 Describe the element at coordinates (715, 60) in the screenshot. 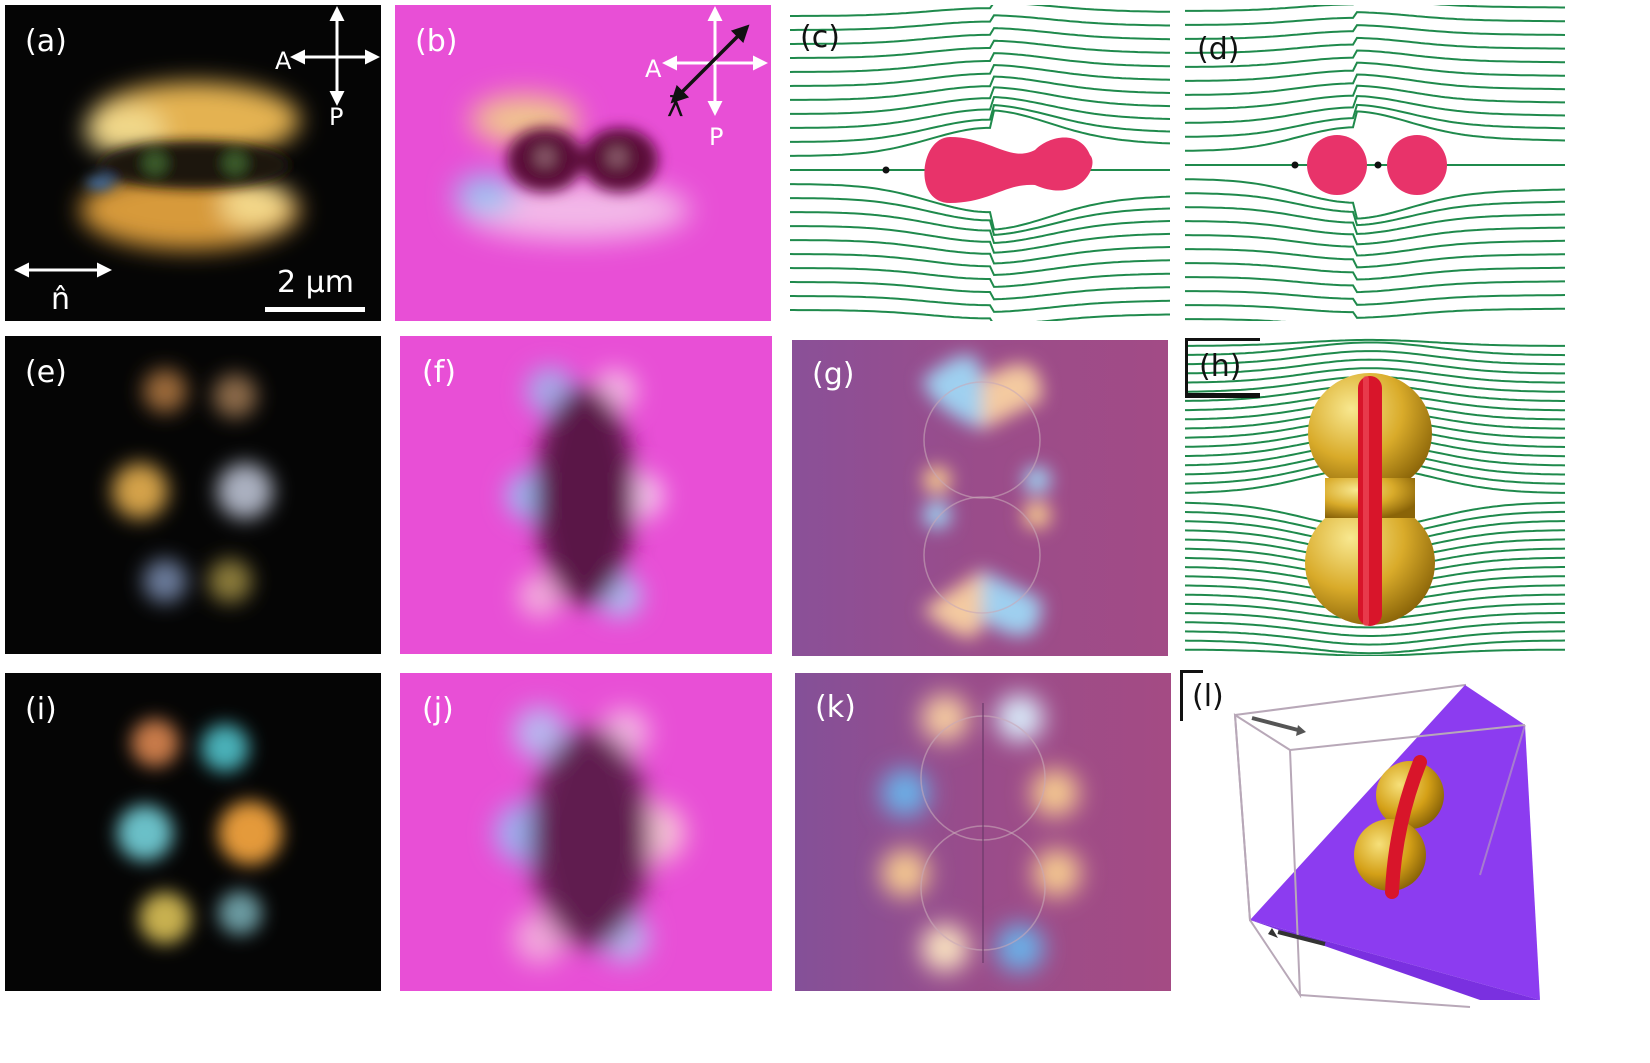

I see `wave-plate-arrows` at that location.